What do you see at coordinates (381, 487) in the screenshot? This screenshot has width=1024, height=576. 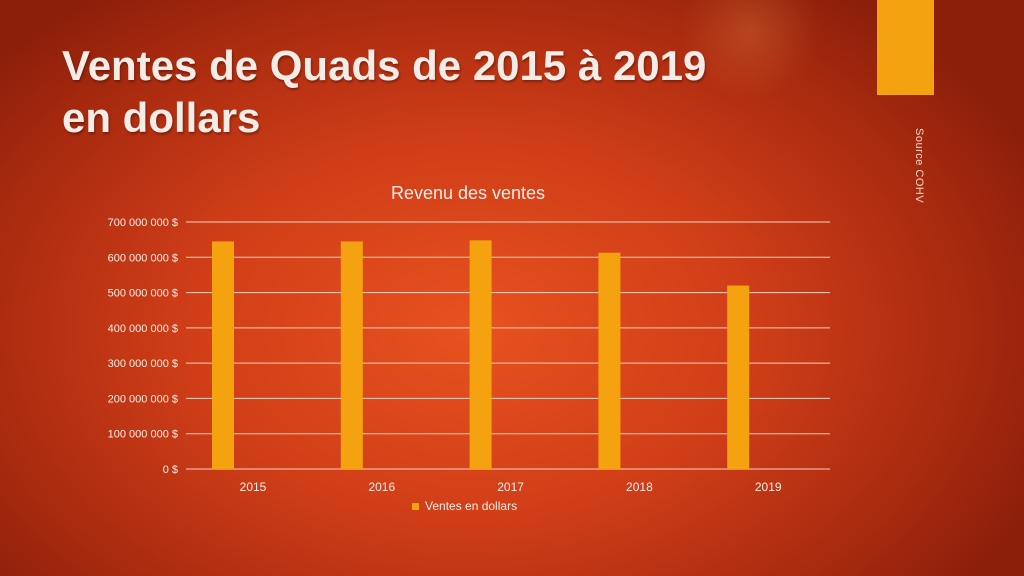 I see `x-tick-label: 2016` at bounding box center [381, 487].